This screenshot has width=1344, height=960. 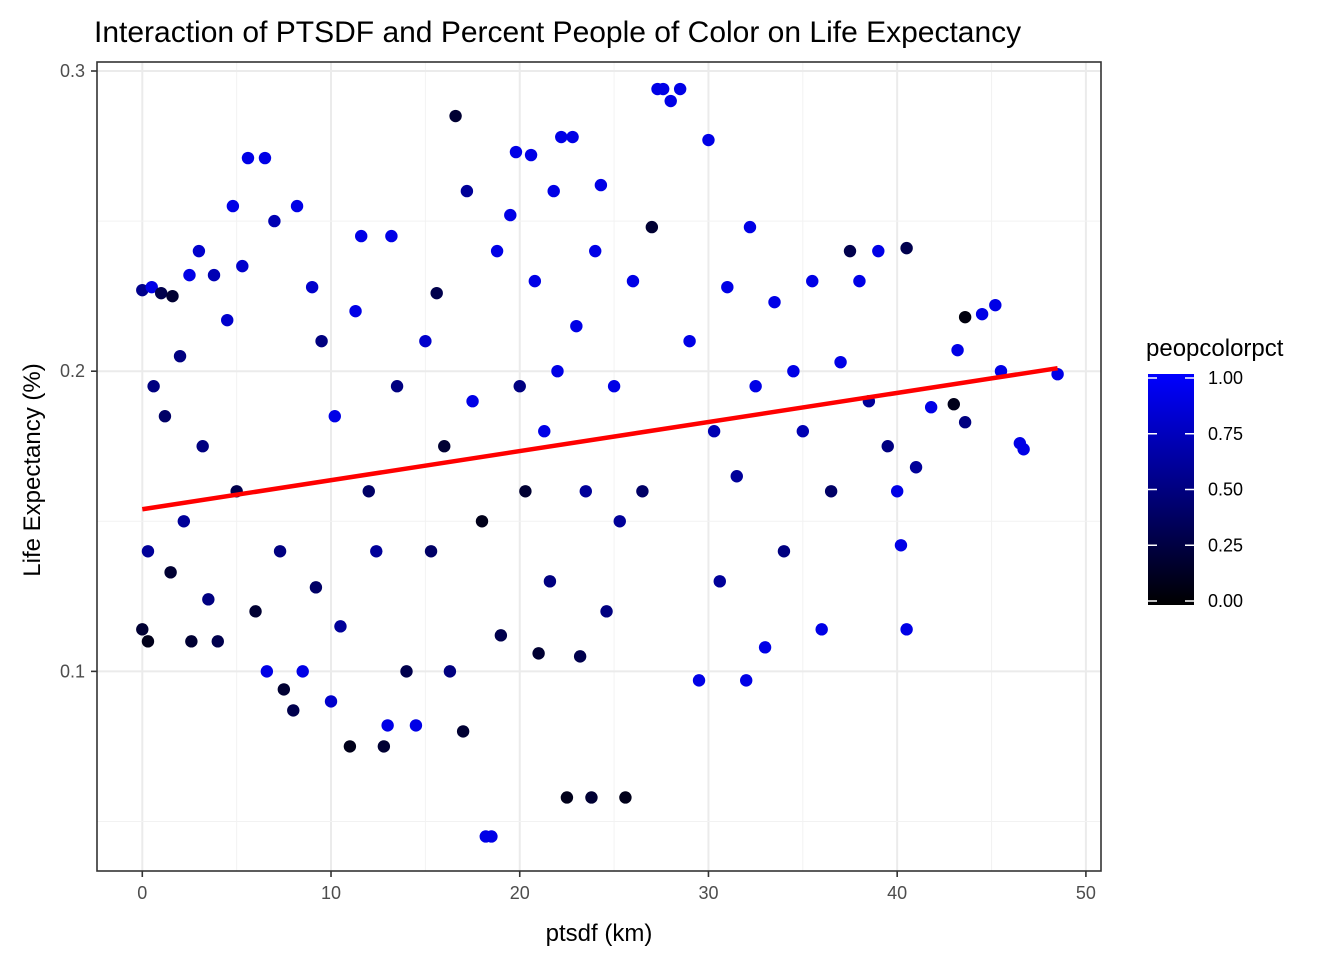 What do you see at coordinates (1225, 378) in the screenshot?
I see `legend-label: 1.00` at bounding box center [1225, 378].